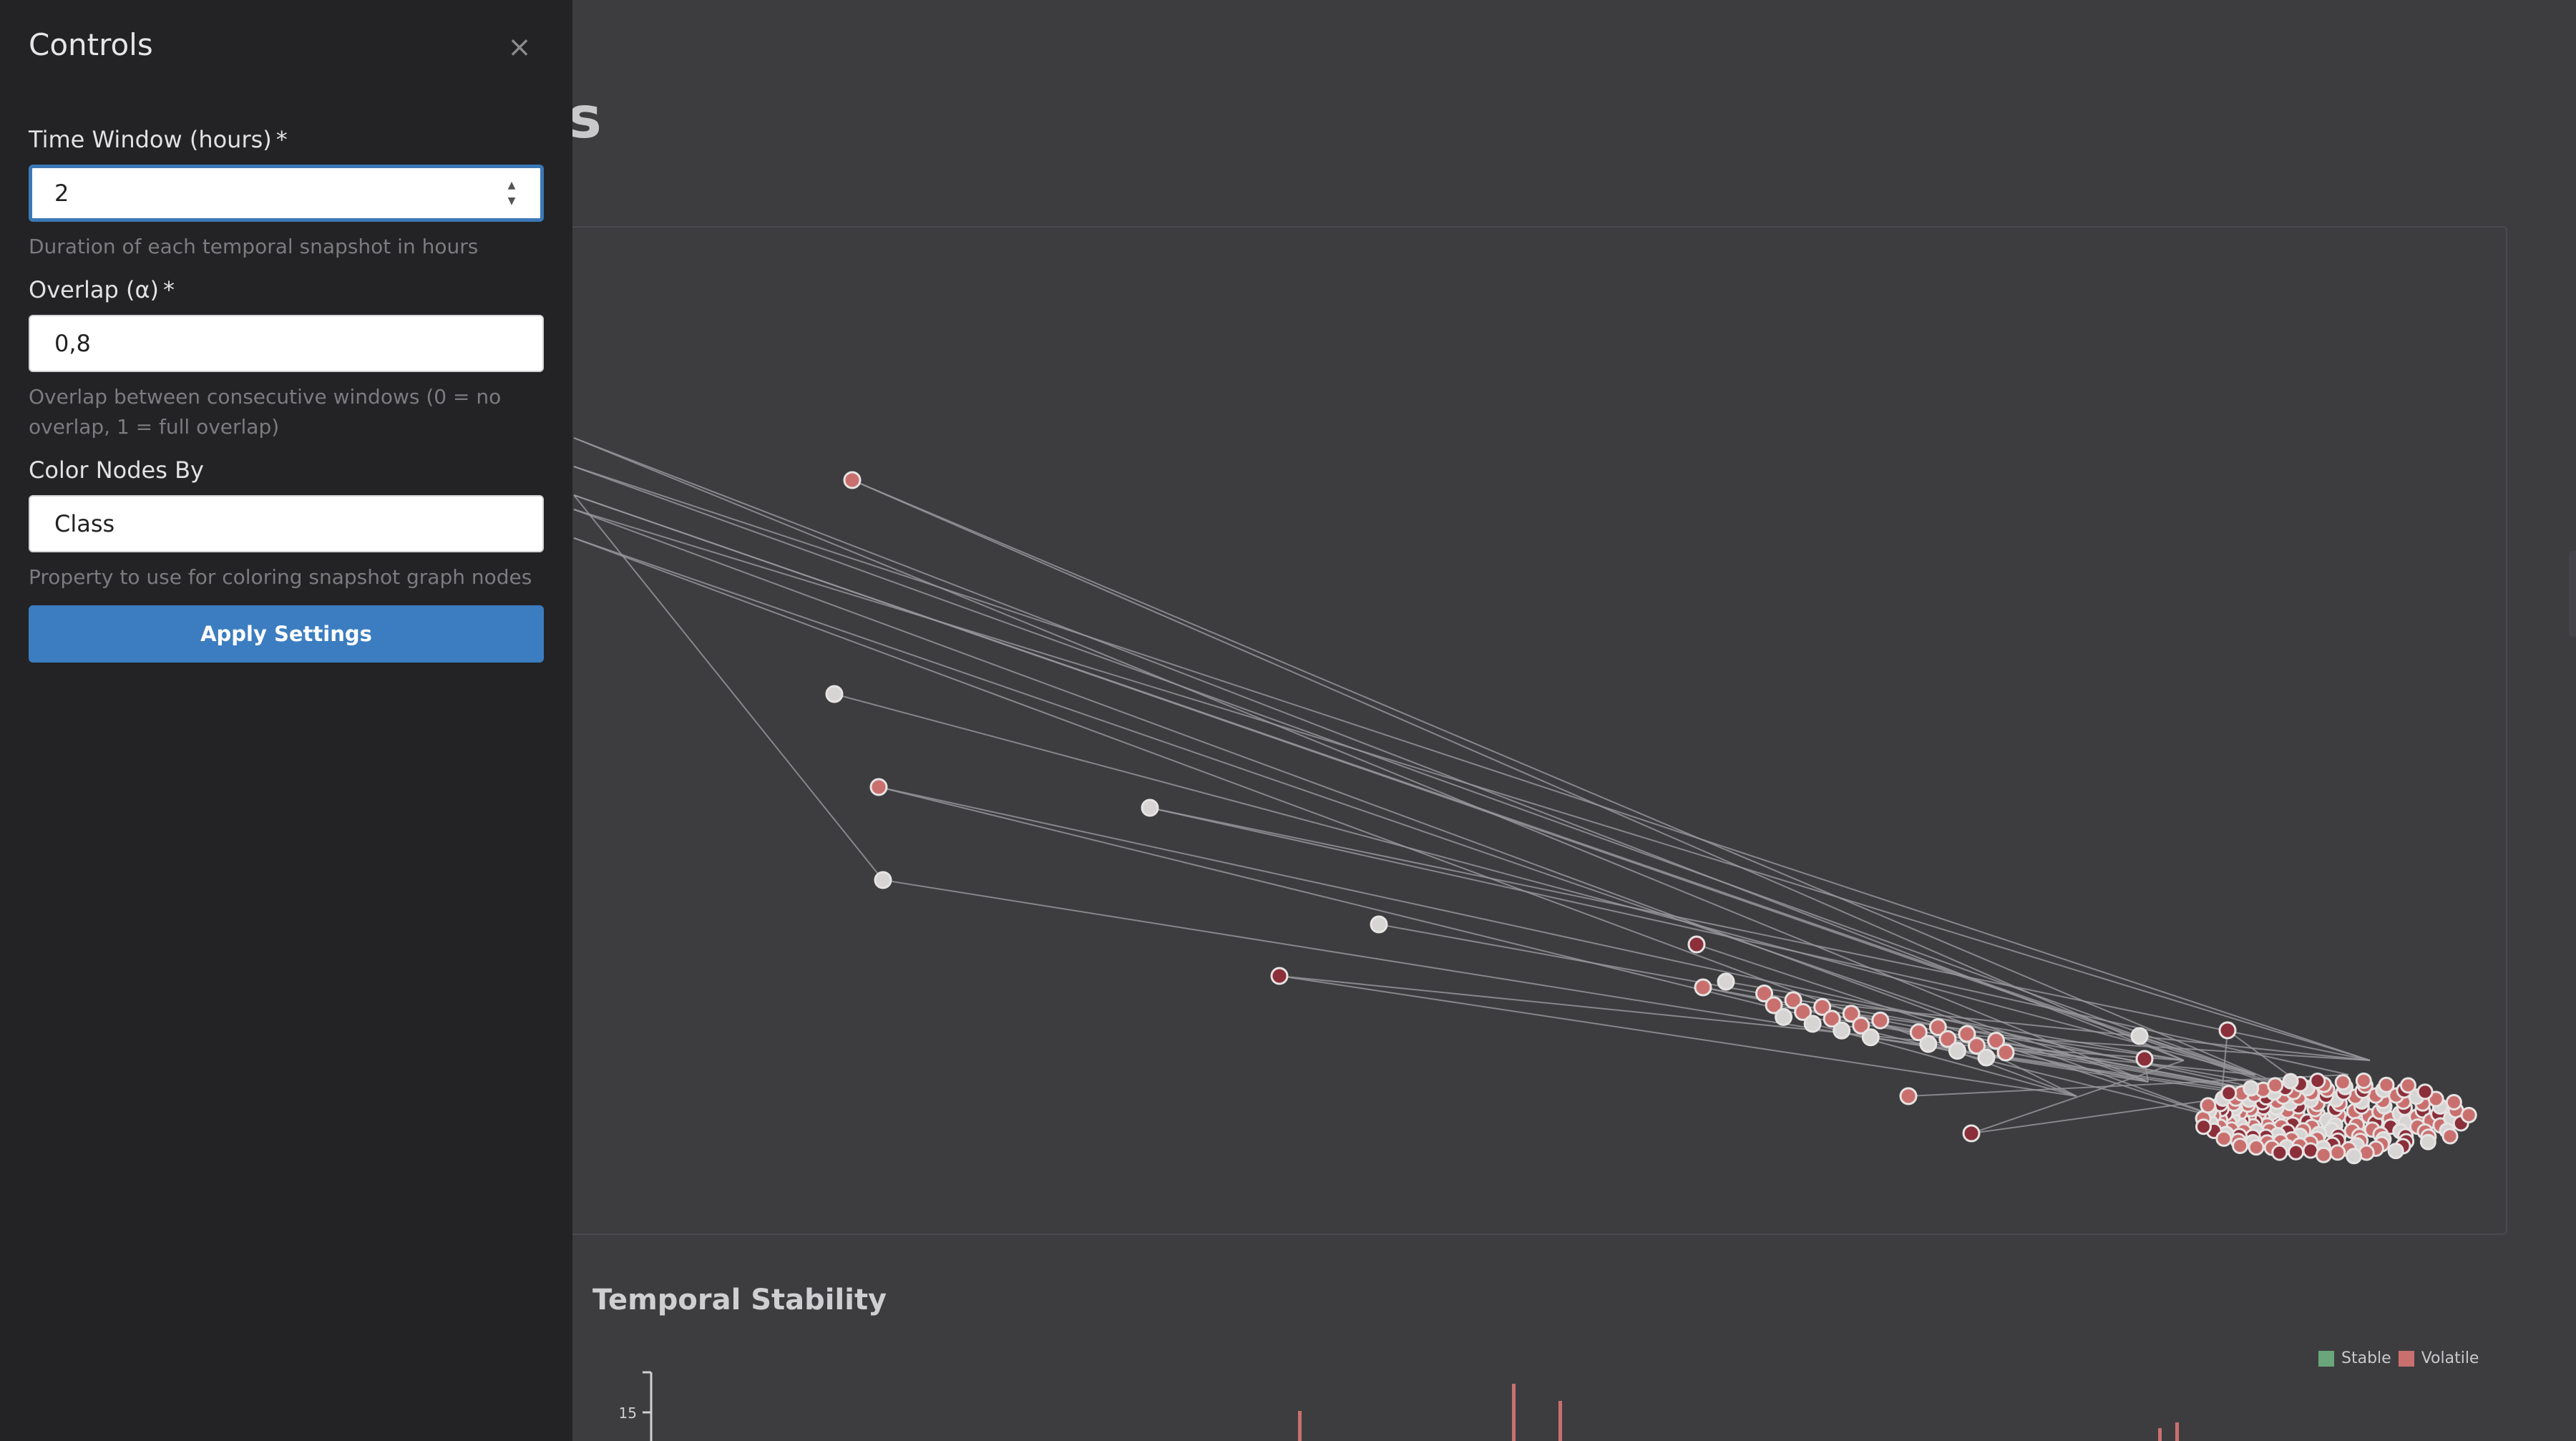  I want to click on number-stepper: ▲ ▼, so click(511, 193).